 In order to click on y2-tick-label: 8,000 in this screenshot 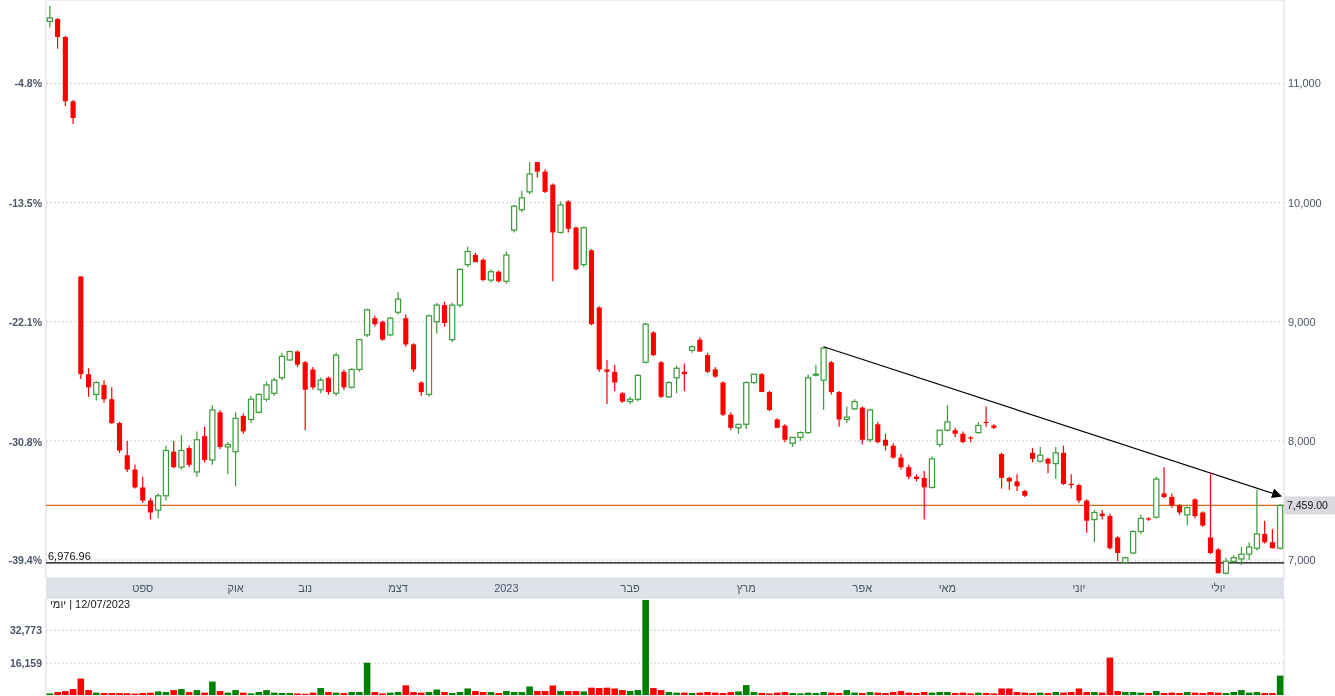, I will do `click(1302, 440)`.